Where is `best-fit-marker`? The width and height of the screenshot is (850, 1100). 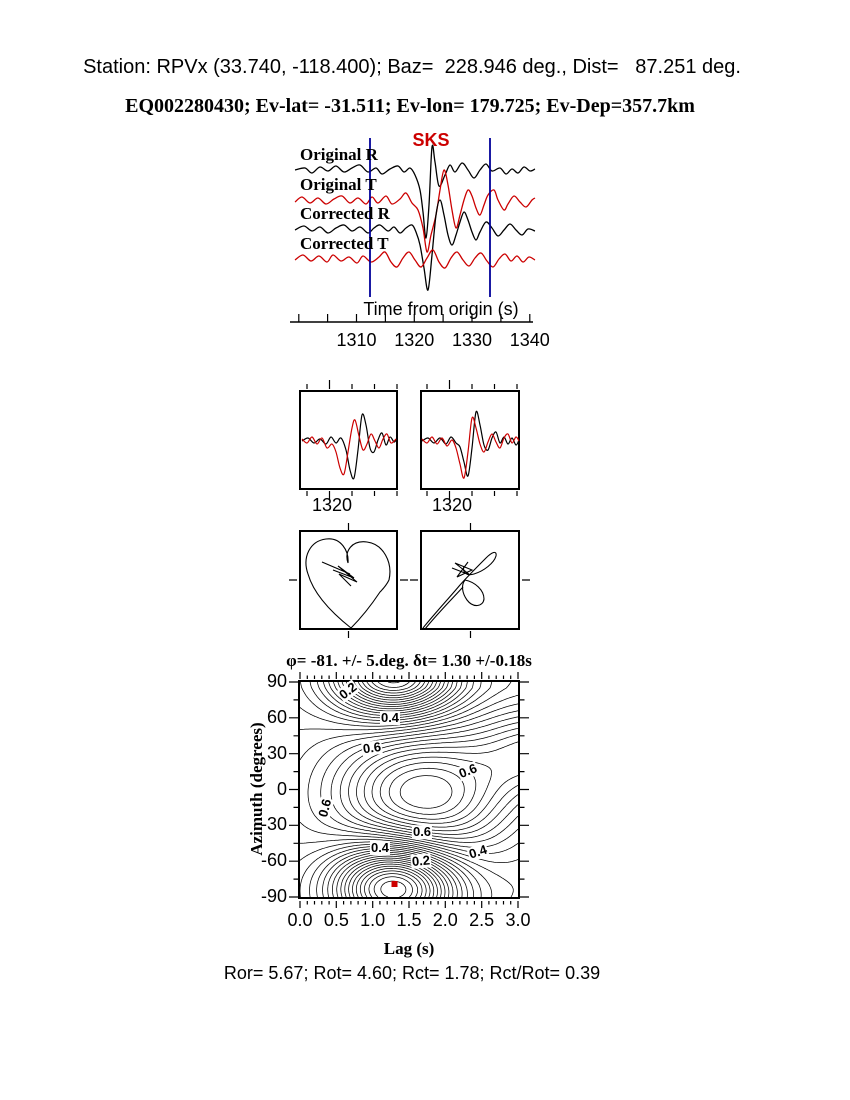
best-fit-marker is located at coordinates (394, 884).